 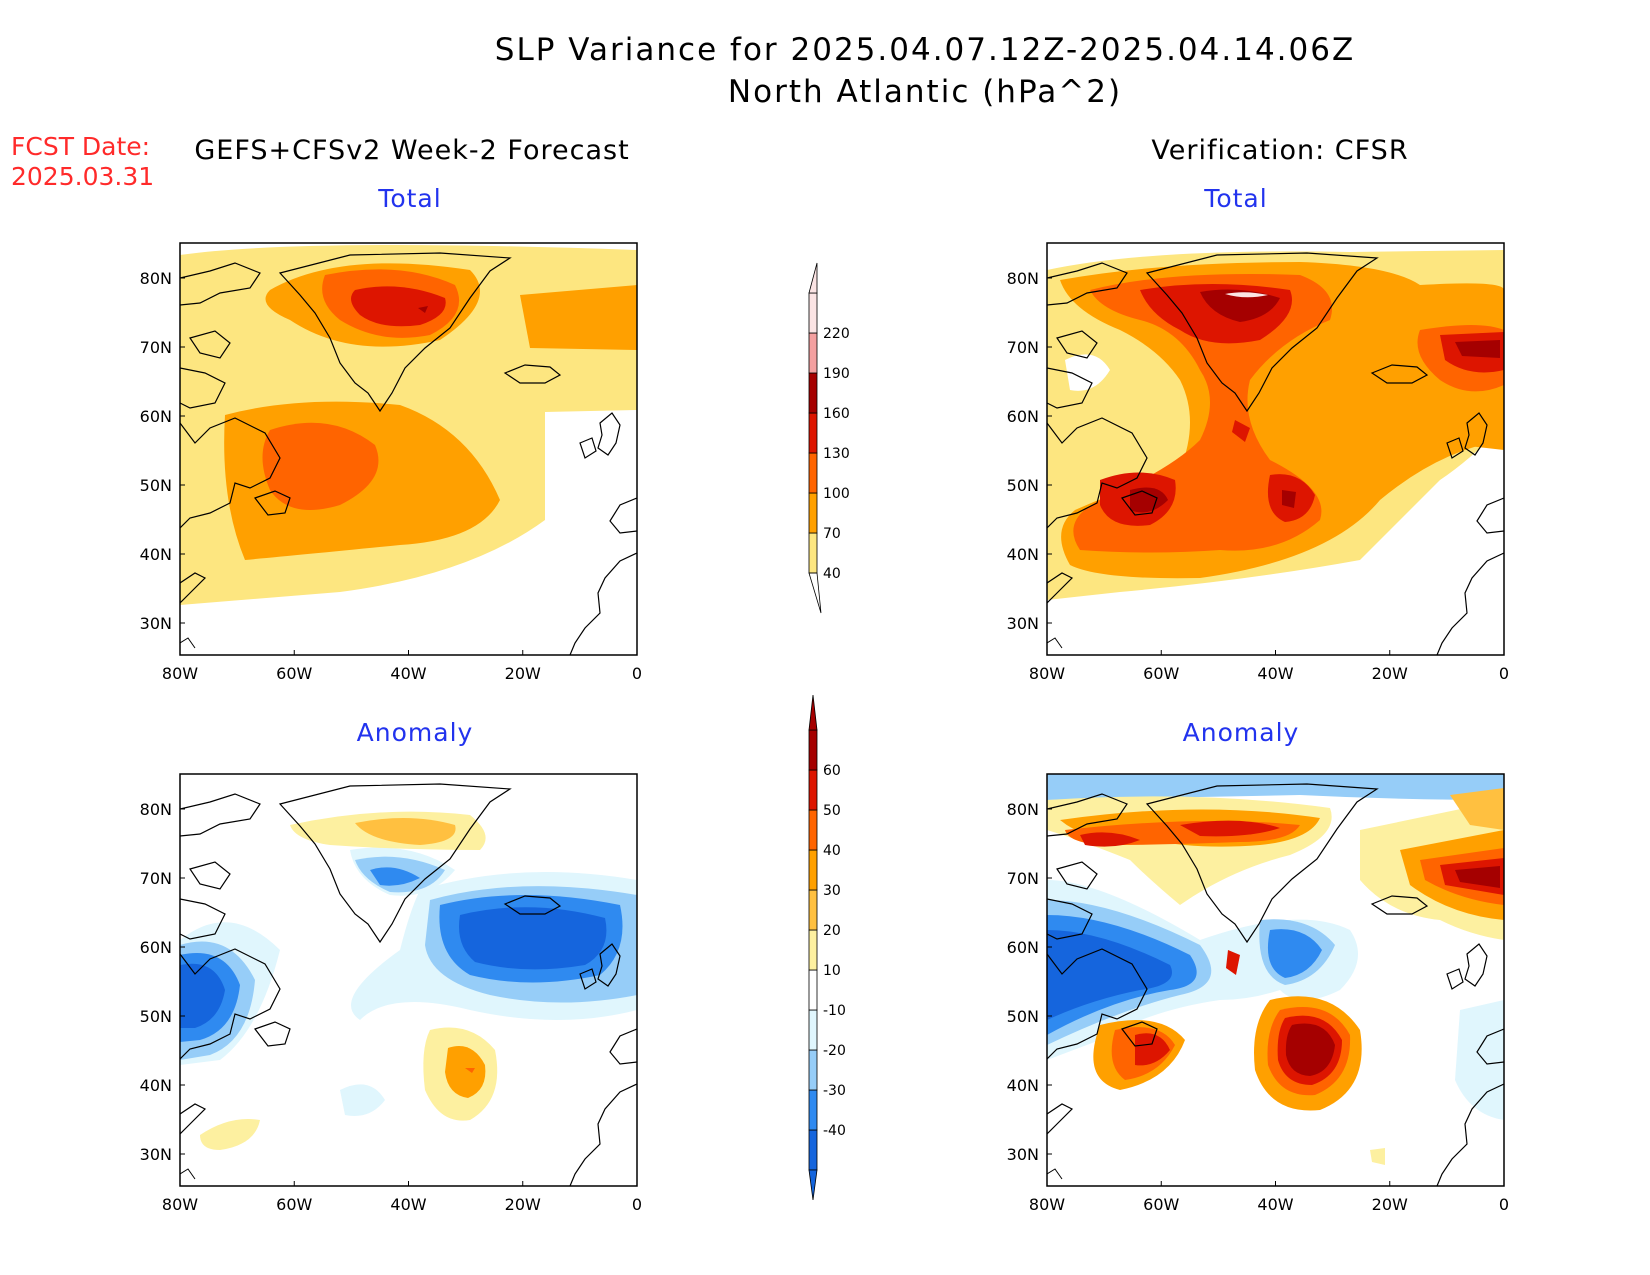 What do you see at coordinates (1275, 449) in the screenshot?
I see `map-verification-total` at bounding box center [1275, 449].